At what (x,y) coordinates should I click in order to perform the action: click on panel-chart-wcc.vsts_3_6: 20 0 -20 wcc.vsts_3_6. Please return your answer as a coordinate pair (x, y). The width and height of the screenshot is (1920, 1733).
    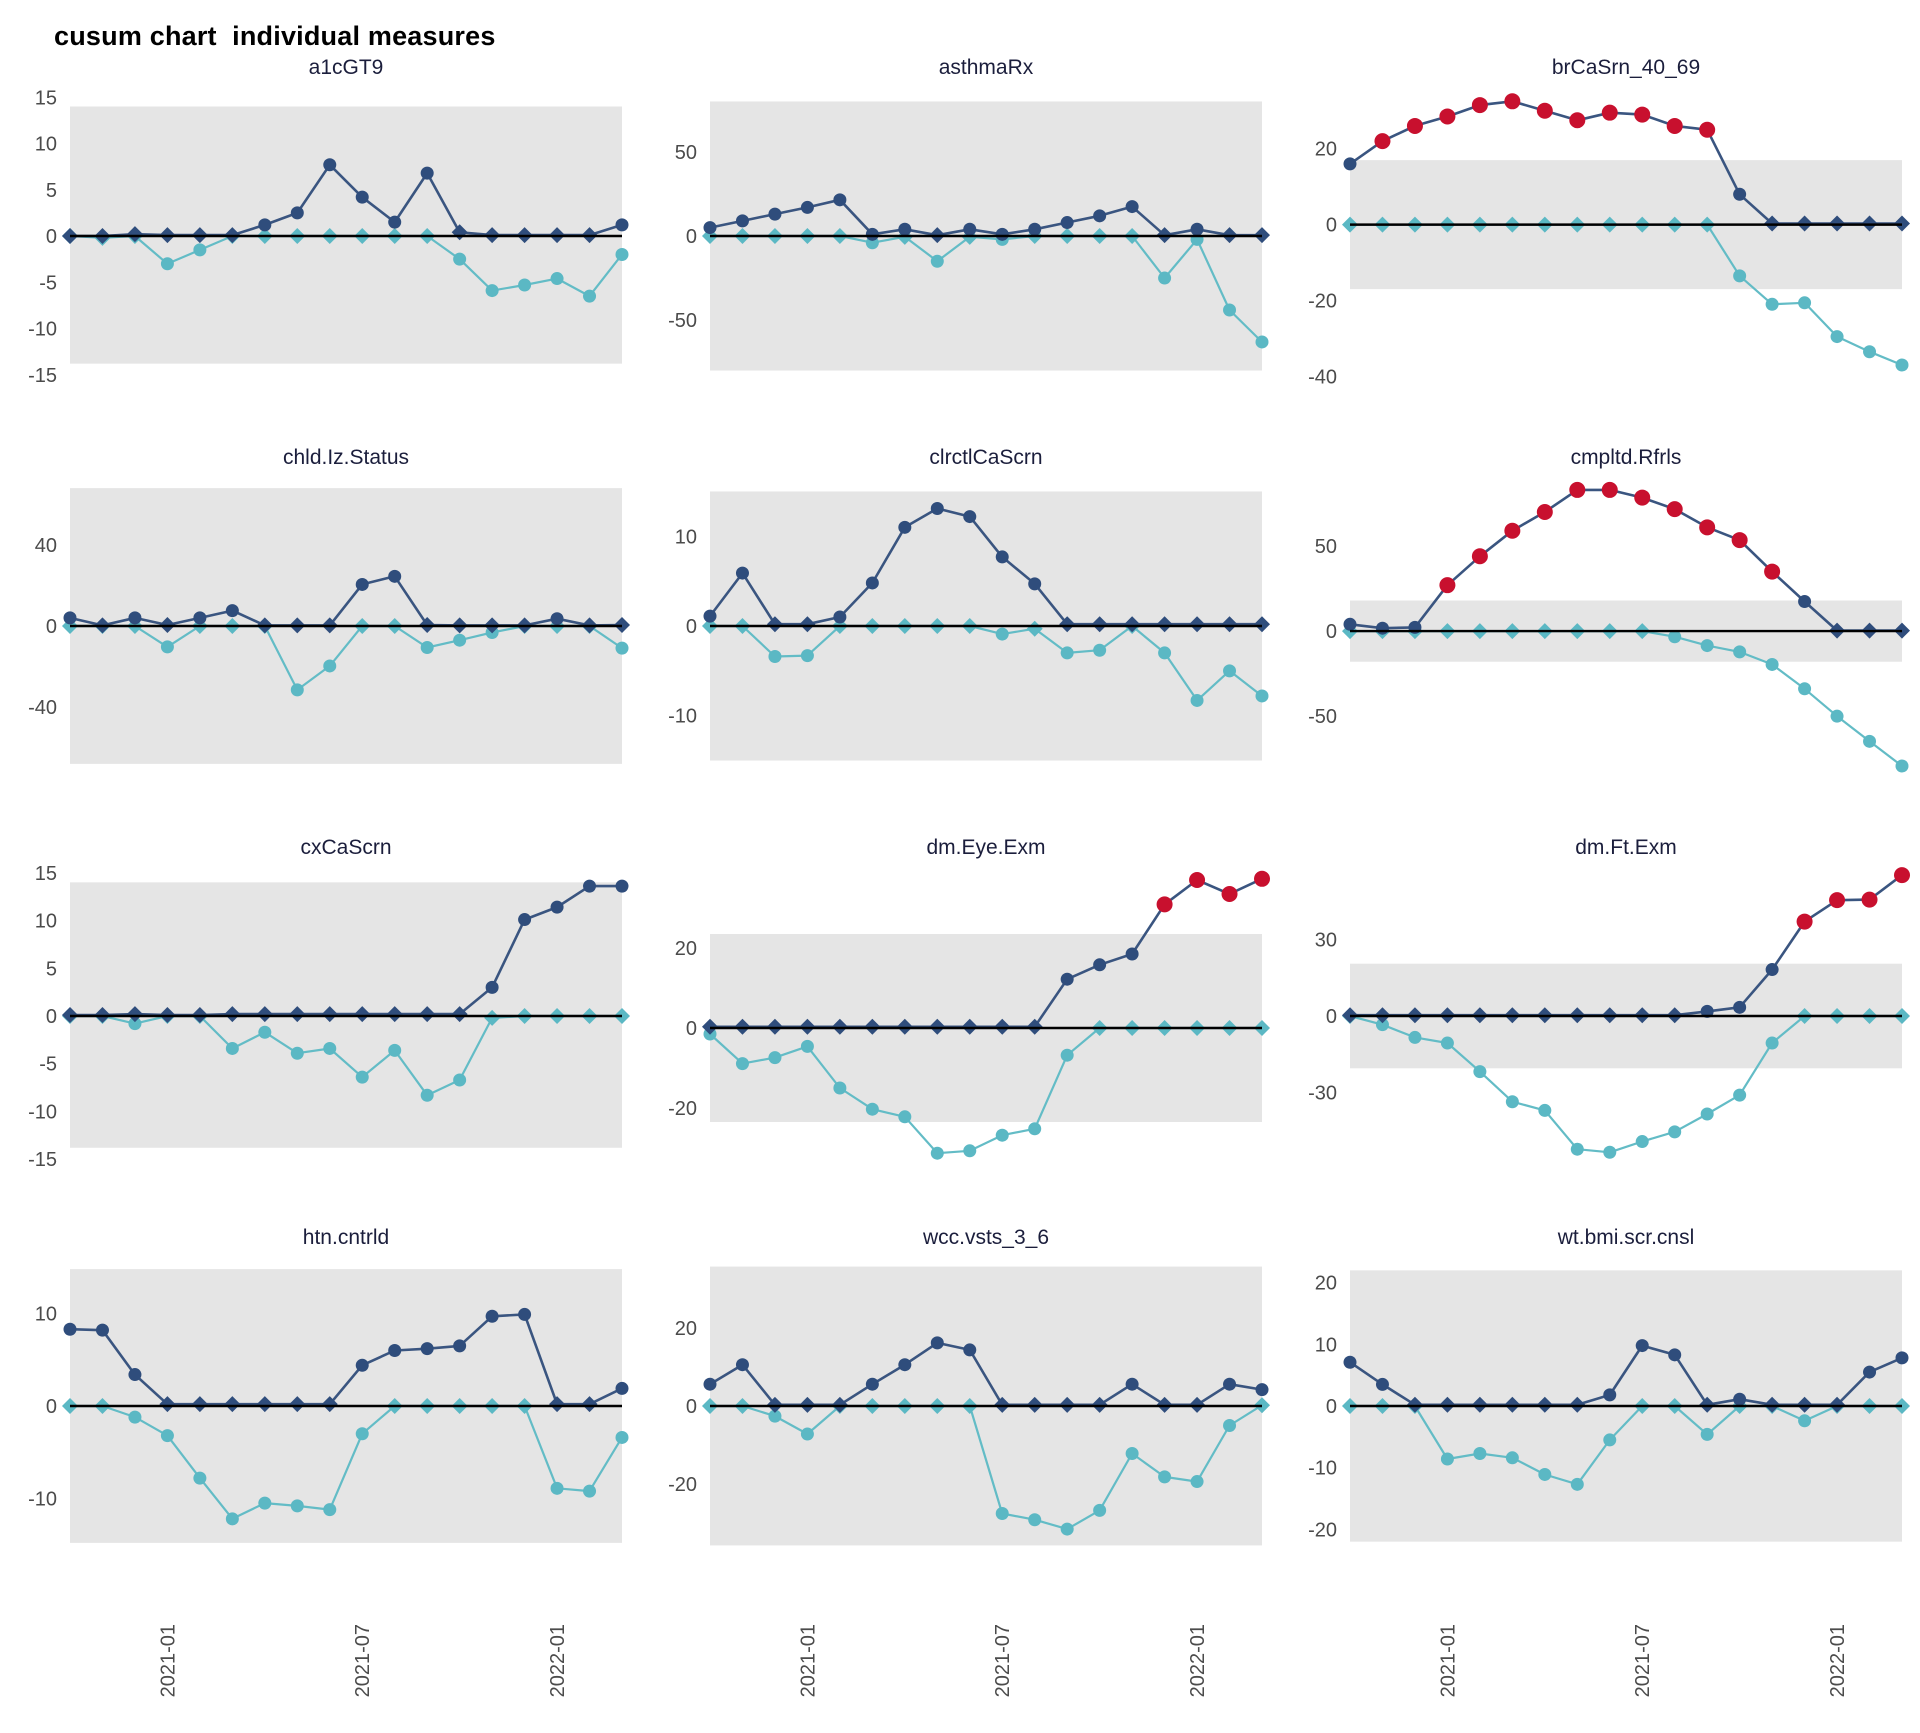
    Looking at the image, I should click on (969, 1386).